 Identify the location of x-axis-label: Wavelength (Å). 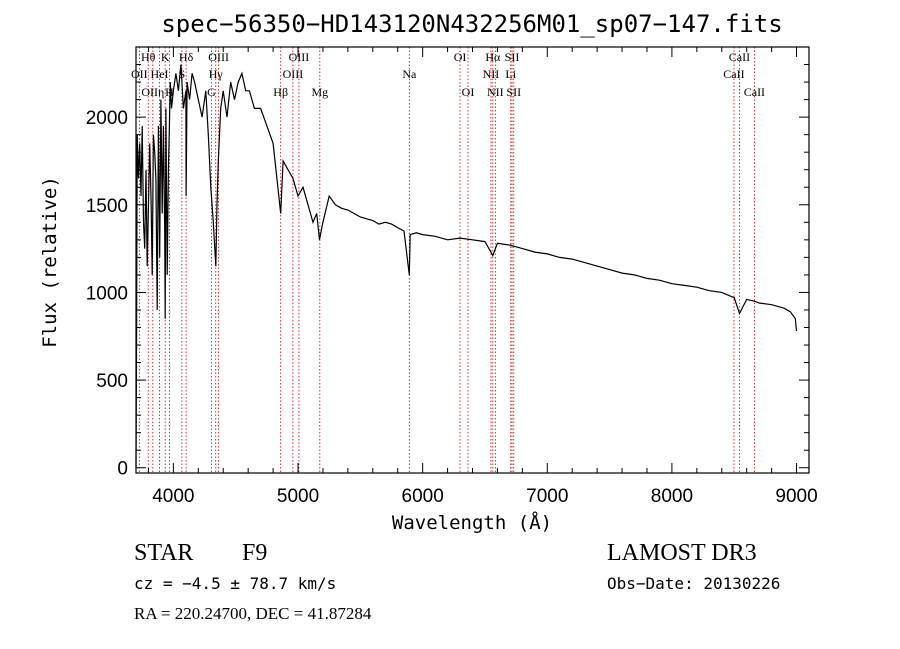
(472, 522).